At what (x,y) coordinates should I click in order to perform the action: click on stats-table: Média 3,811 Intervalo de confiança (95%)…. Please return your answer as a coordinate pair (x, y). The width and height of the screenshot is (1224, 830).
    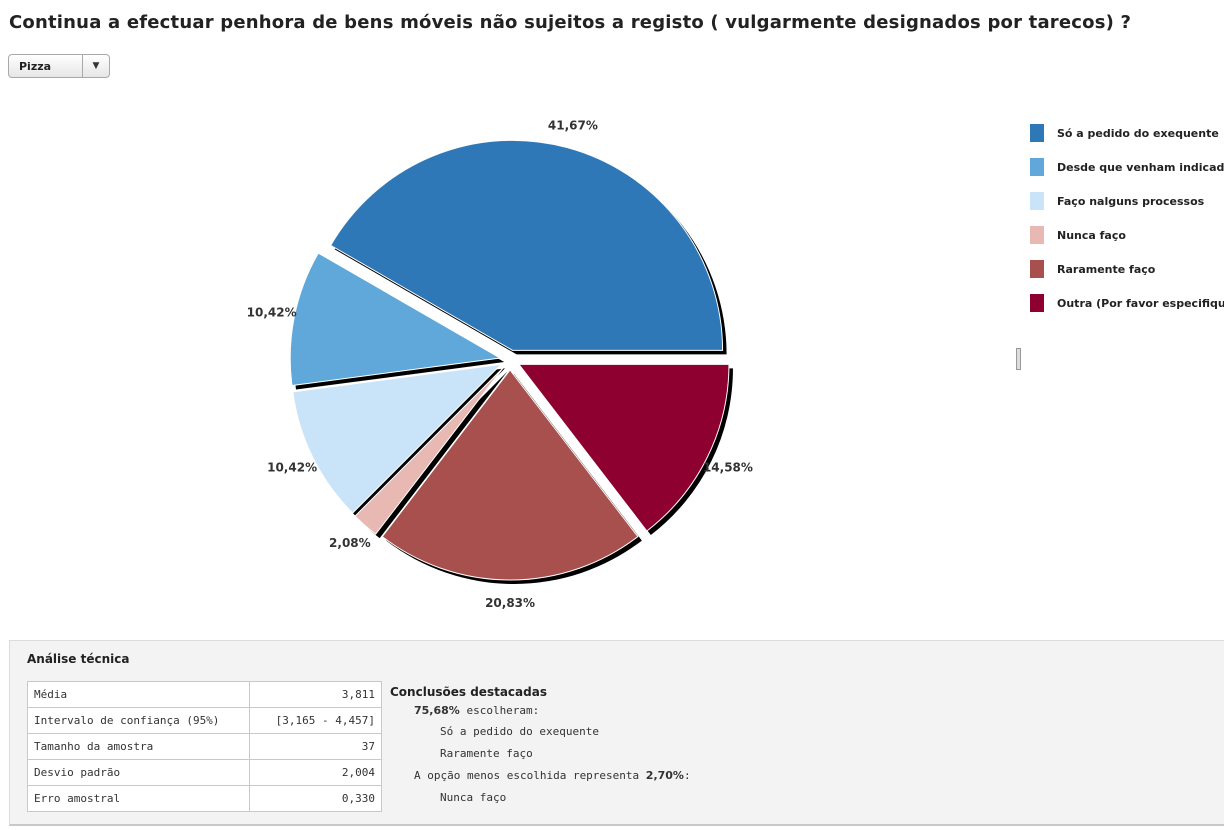
    Looking at the image, I should click on (204, 746).